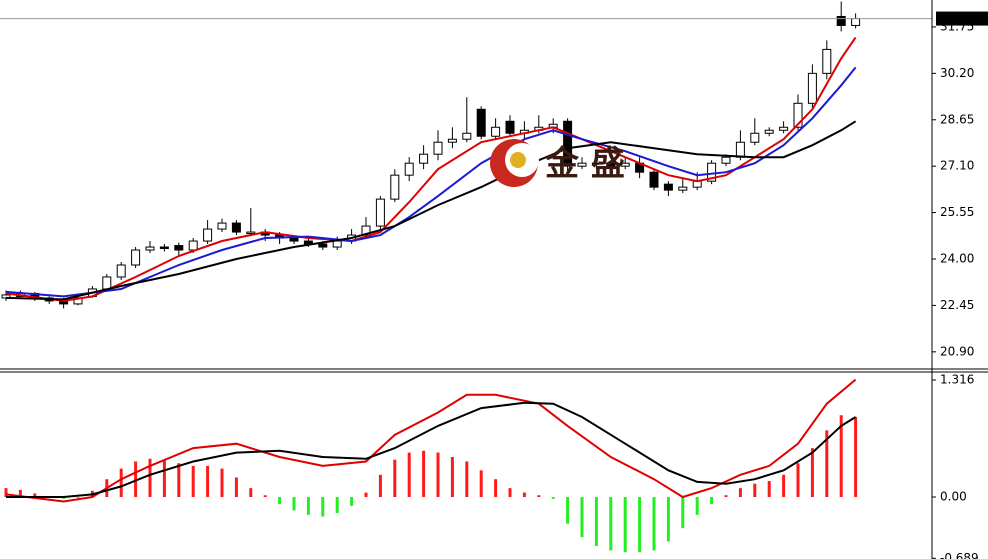  I want to click on y-tick-label: 28.65, so click(957, 119).